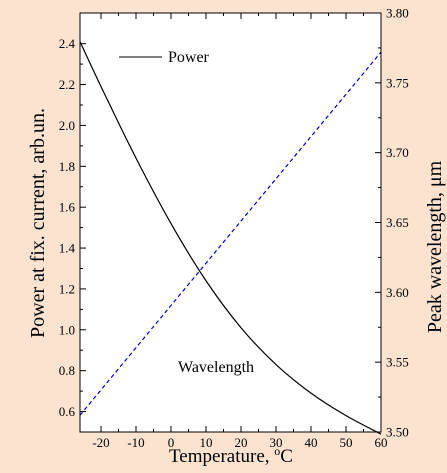  What do you see at coordinates (311, 442) in the screenshot?
I see `x-tick-label: 40` at bounding box center [311, 442].